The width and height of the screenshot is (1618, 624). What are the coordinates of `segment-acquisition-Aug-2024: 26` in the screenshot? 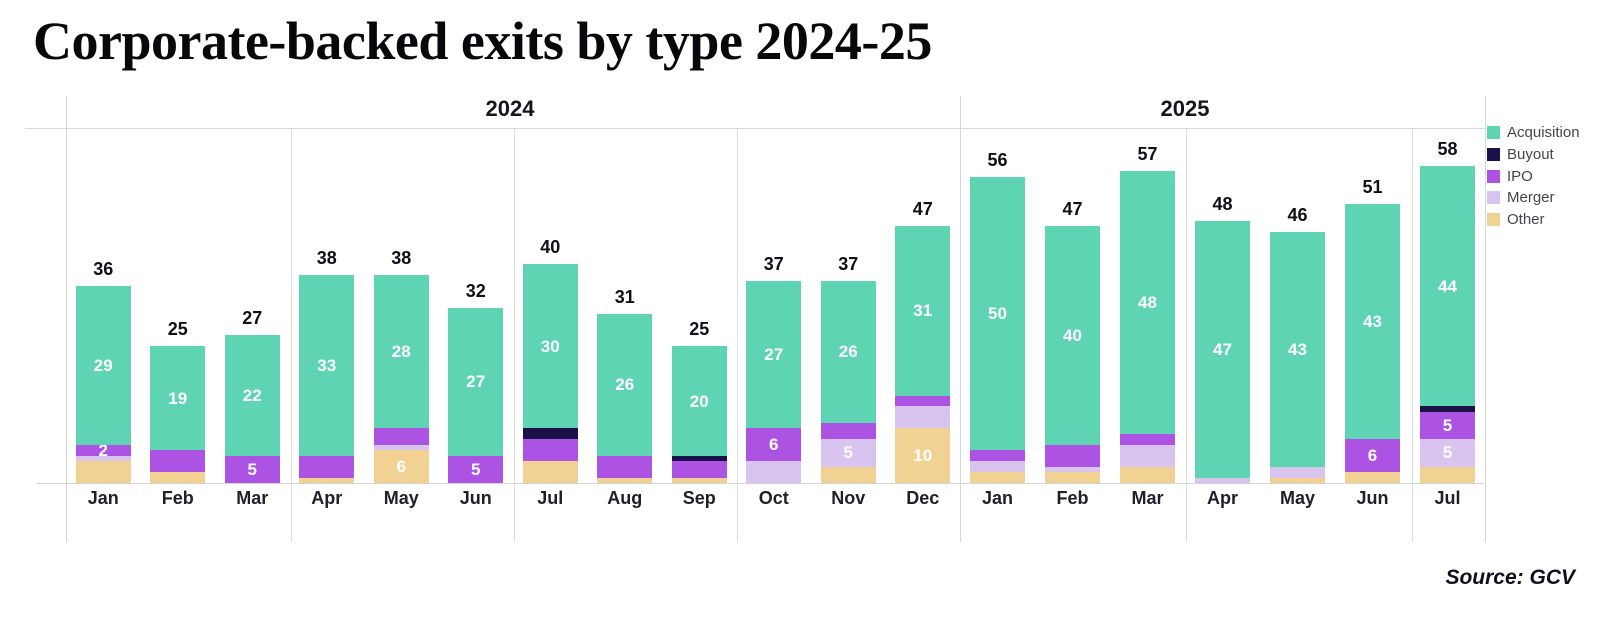 It's located at (625, 384).